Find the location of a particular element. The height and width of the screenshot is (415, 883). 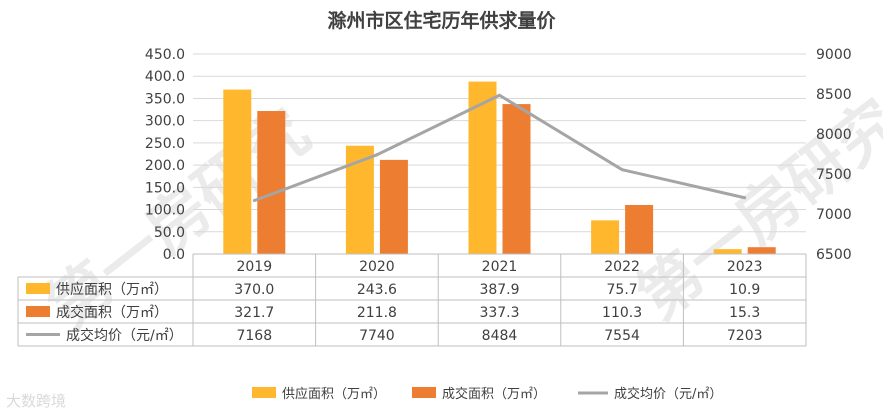

table-header-cell: 2020 is located at coordinates (377, 267).